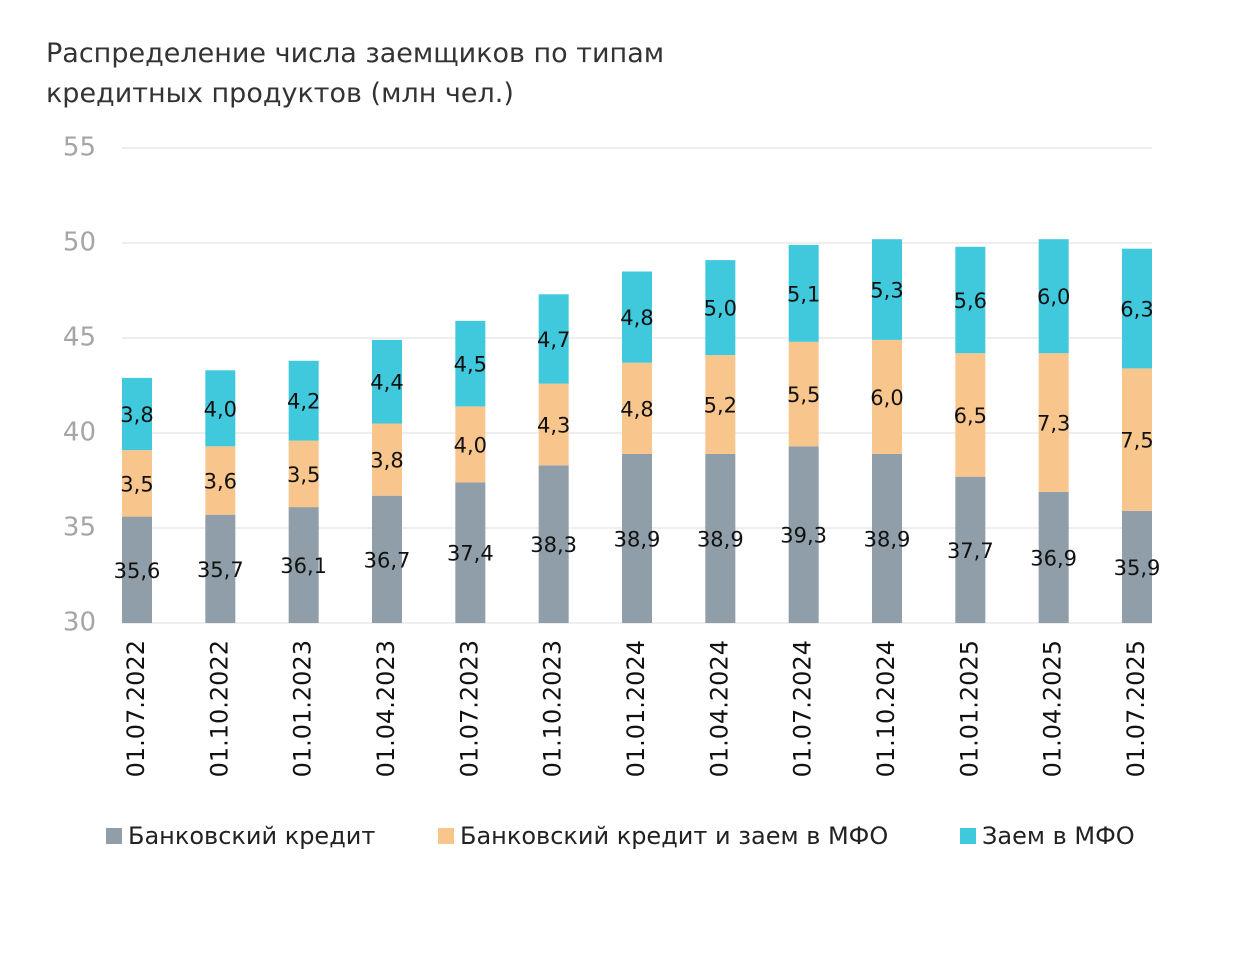  Describe the element at coordinates (136, 708) in the screenshot. I see `x-tick-label: 01.07.2022` at that location.